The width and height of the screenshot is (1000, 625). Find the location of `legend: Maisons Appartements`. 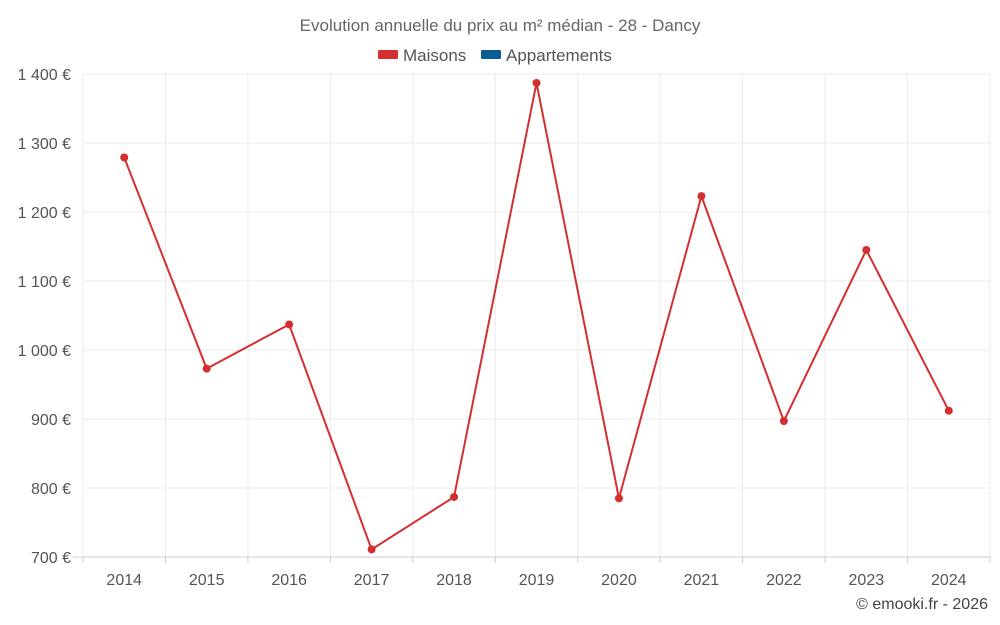

legend: Maisons Appartements is located at coordinates (495, 55).